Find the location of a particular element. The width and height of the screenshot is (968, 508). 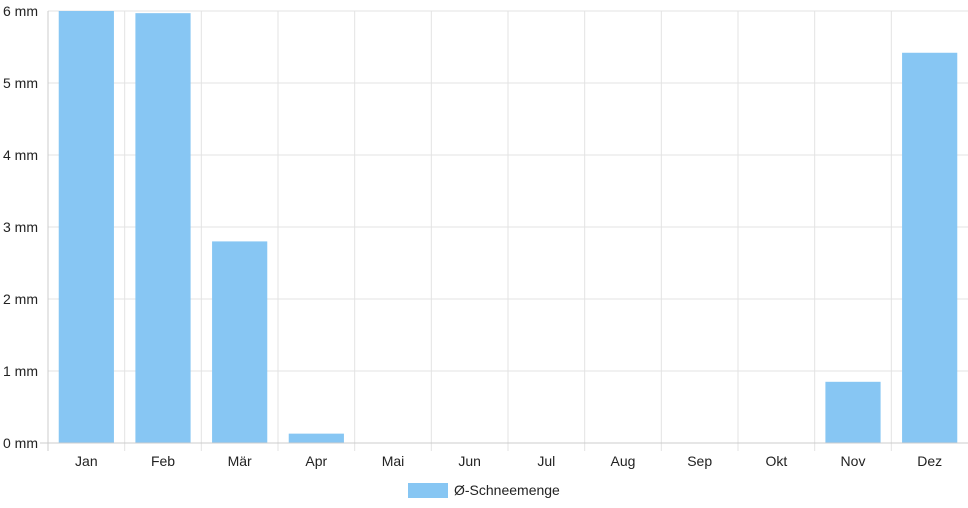

legend-label: Ø-Schneemenge is located at coordinates (507, 490).